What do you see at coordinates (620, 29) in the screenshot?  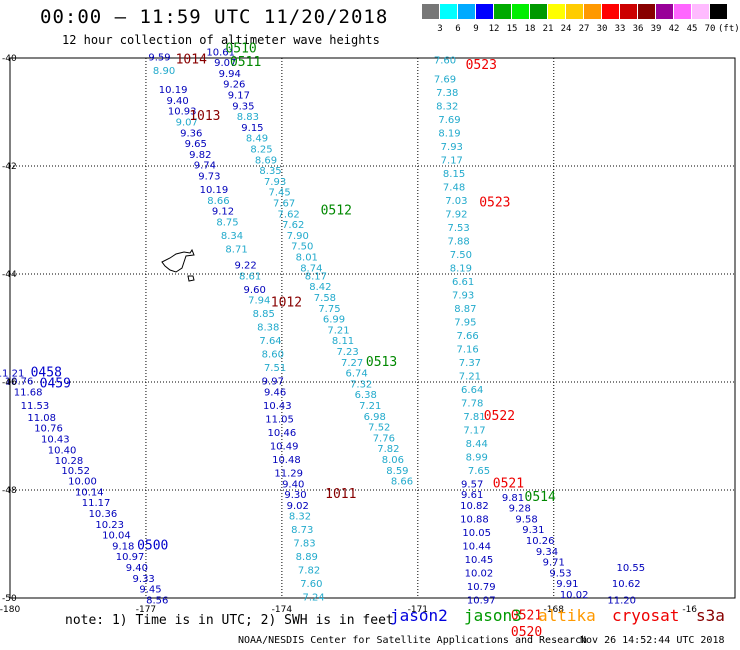 I see `legend-label: 33` at bounding box center [620, 29].